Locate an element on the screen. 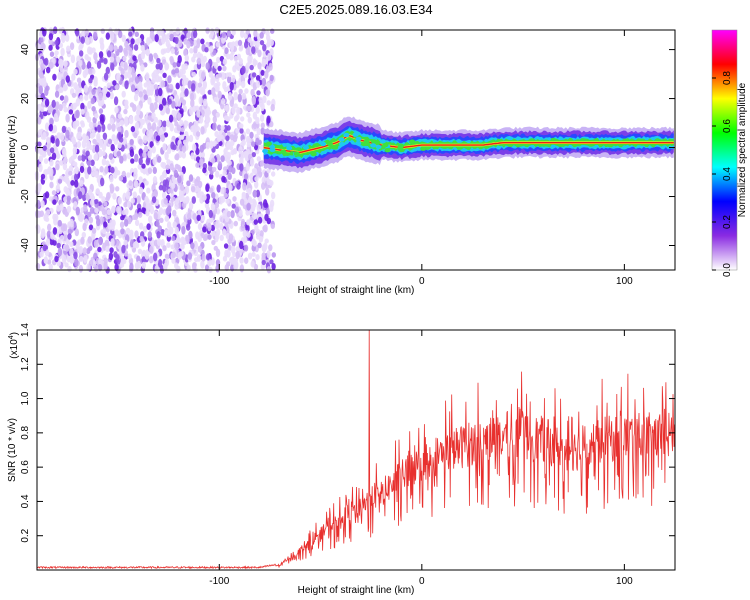 The height and width of the screenshot is (600, 750). y-tick-label: -40 is located at coordinates (25, 245).